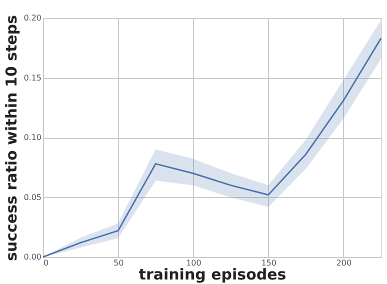 Image resolution: width=387 pixels, height=284 pixels. Describe the element at coordinates (344, 263) in the screenshot. I see `x-tick-label: 200` at that location.